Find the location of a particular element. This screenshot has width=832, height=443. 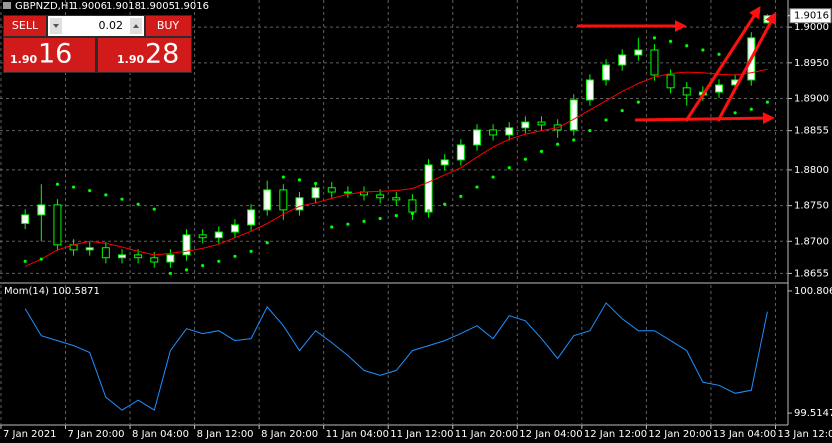

x-tick-label: 11 Jan 12:00 is located at coordinates (421, 434).